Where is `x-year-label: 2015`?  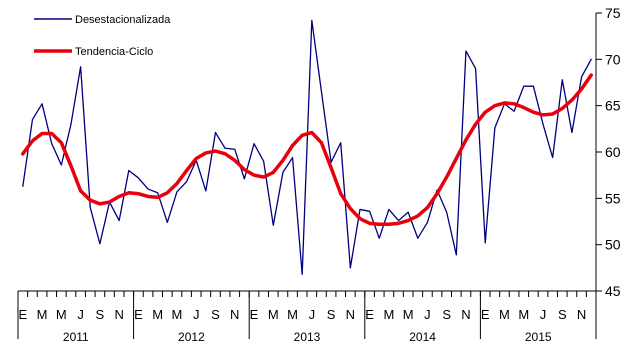
x-year-label: 2015 is located at coordinates (538, 337).